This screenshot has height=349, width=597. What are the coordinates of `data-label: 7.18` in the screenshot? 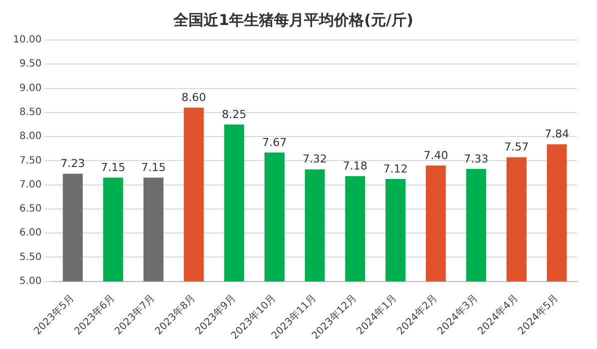 It's located at (355, 165).